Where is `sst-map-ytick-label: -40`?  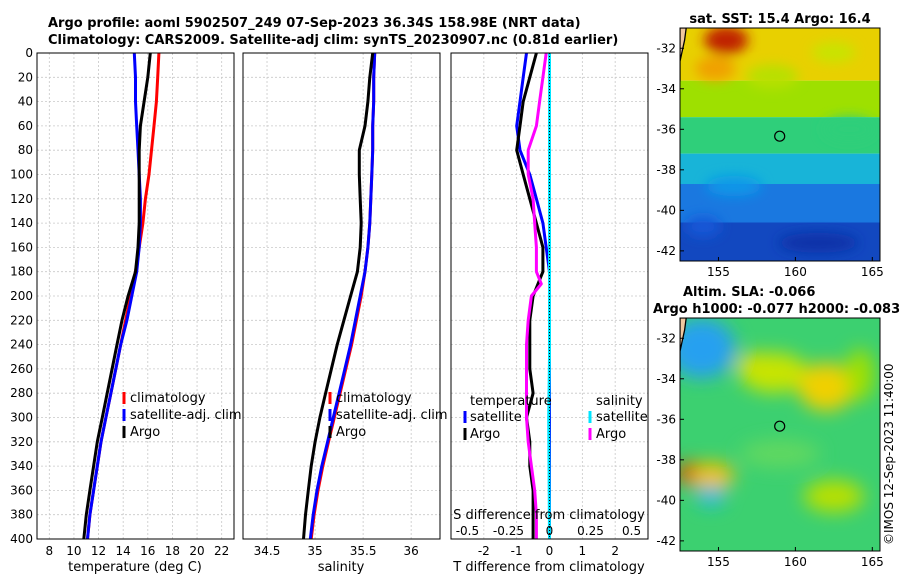 sst-map-ytick-label: -40 is located at coordinates (666, 210).